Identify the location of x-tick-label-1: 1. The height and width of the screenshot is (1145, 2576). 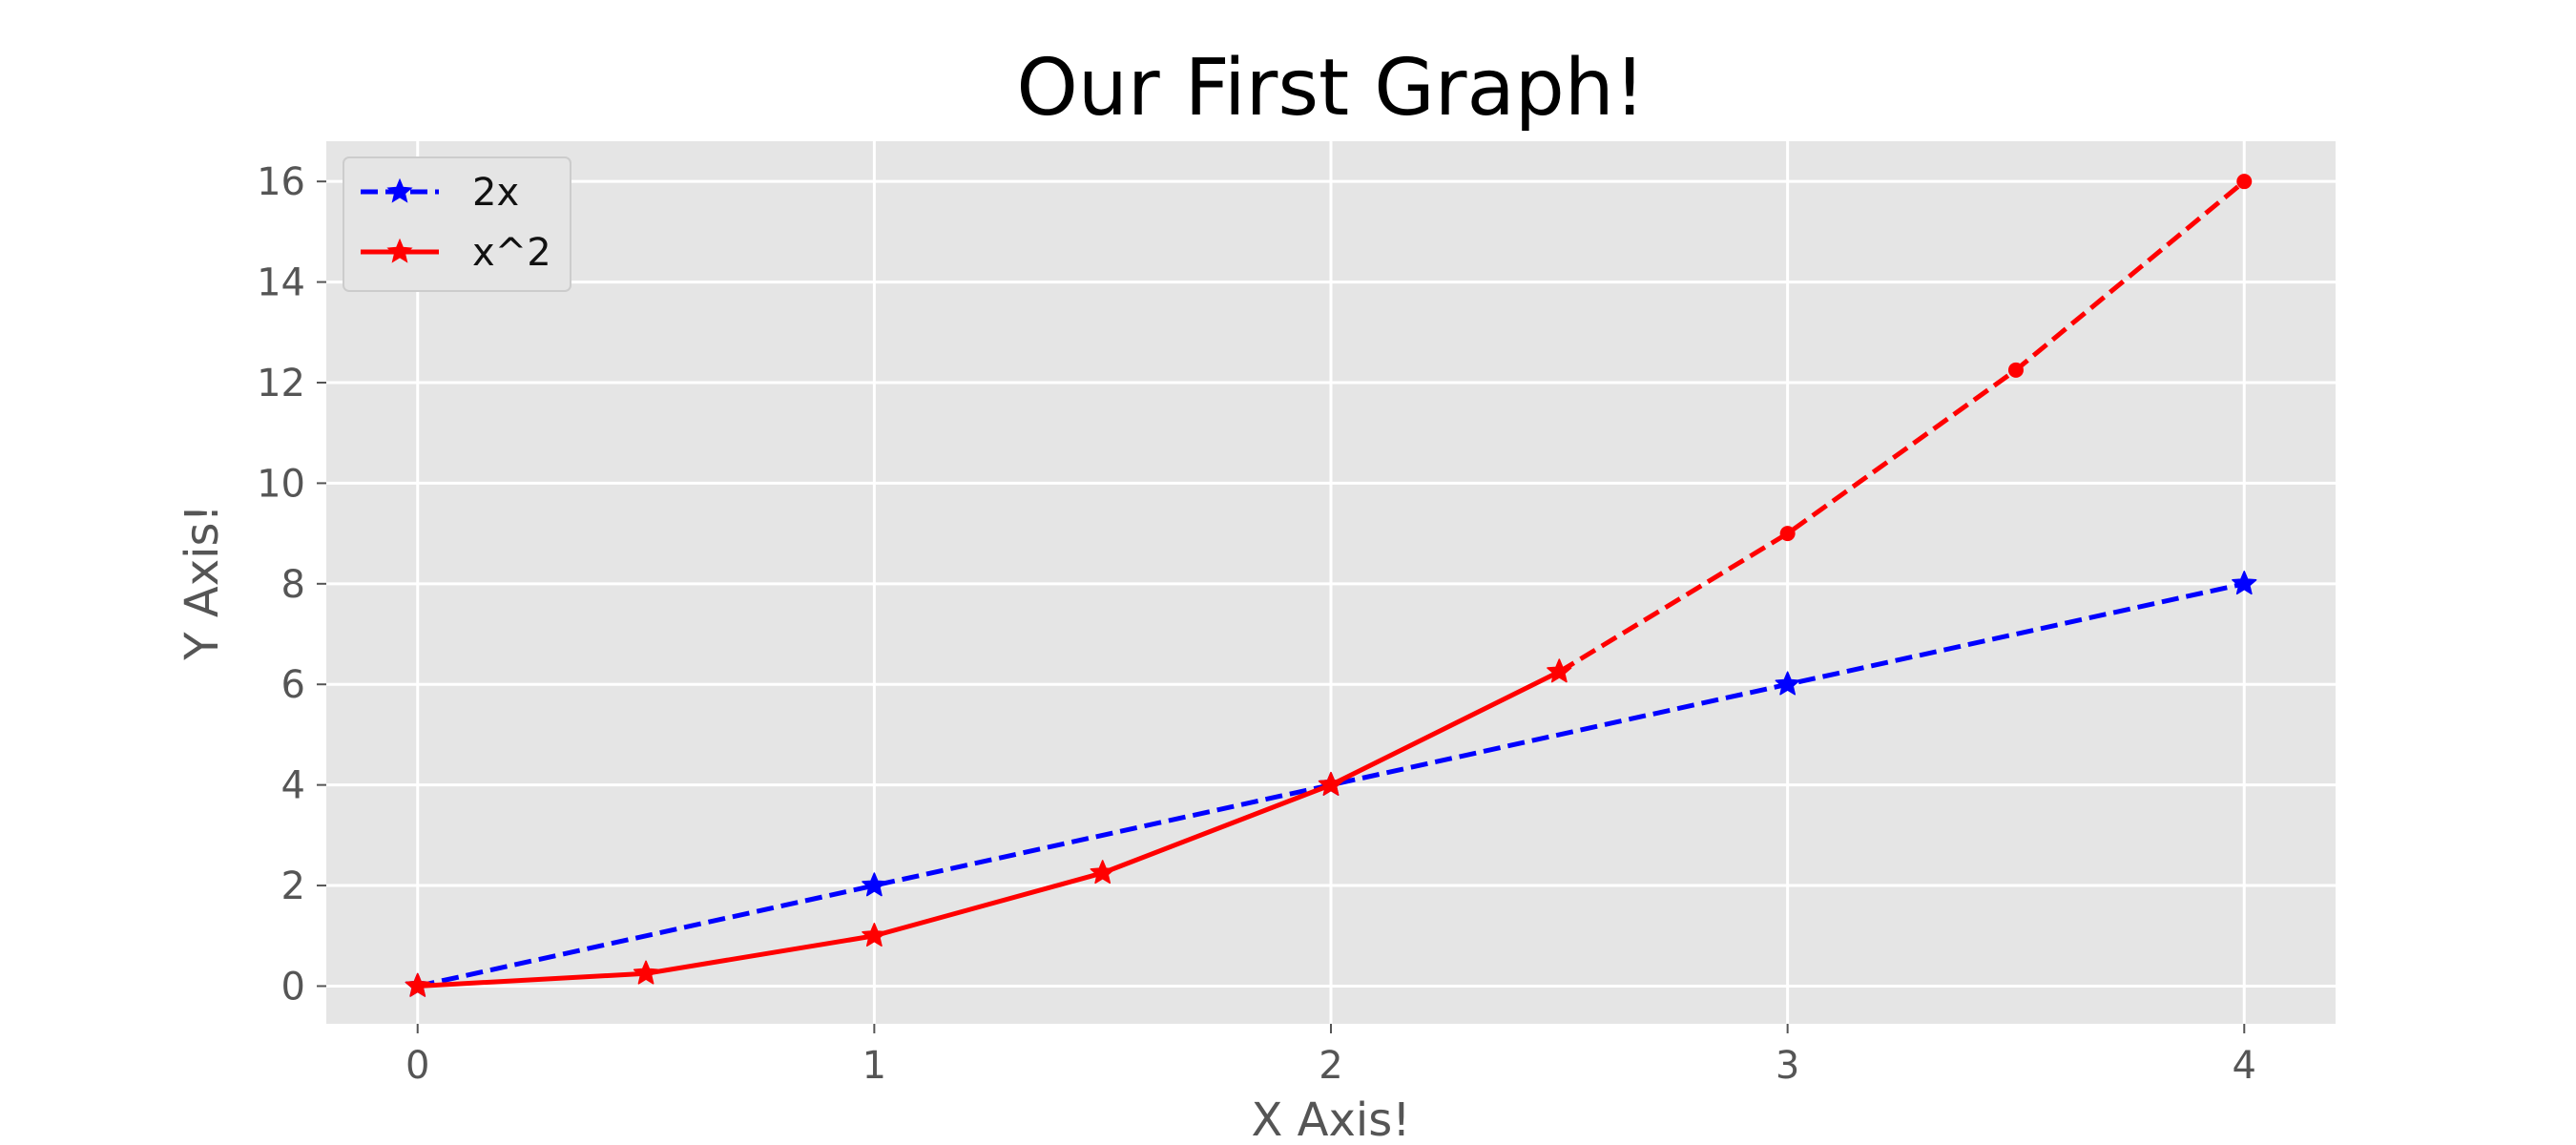
(874, 1066).